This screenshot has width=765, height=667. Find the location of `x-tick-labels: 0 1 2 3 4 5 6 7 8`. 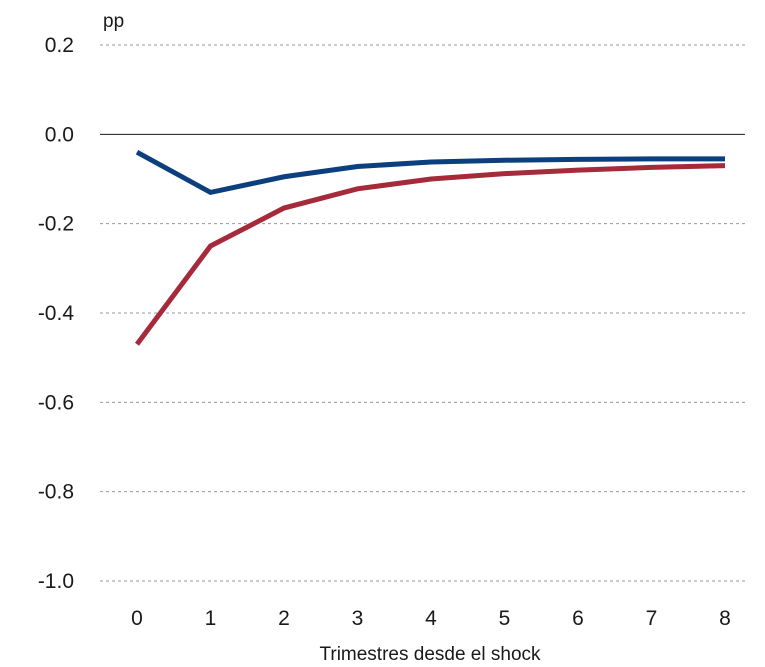

x-tick-labels: 0 1 2 3 4 5 6 7 8 is located at coordinates (431, 618).